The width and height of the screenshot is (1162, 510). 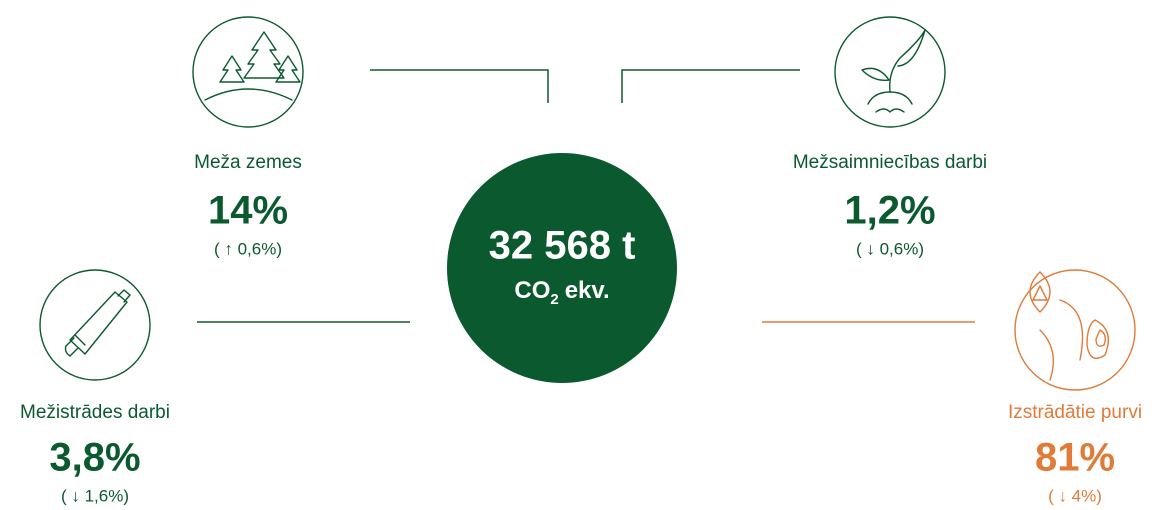 I want to click on item-value: 14%, so click(x=248, y=211).